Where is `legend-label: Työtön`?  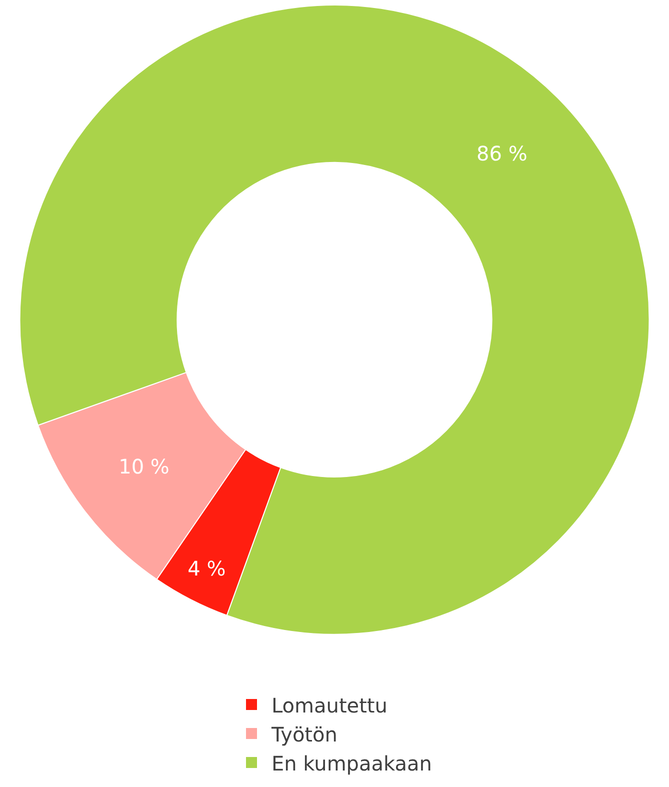
legend-label: Työtön is located at coordinates (304, 734).